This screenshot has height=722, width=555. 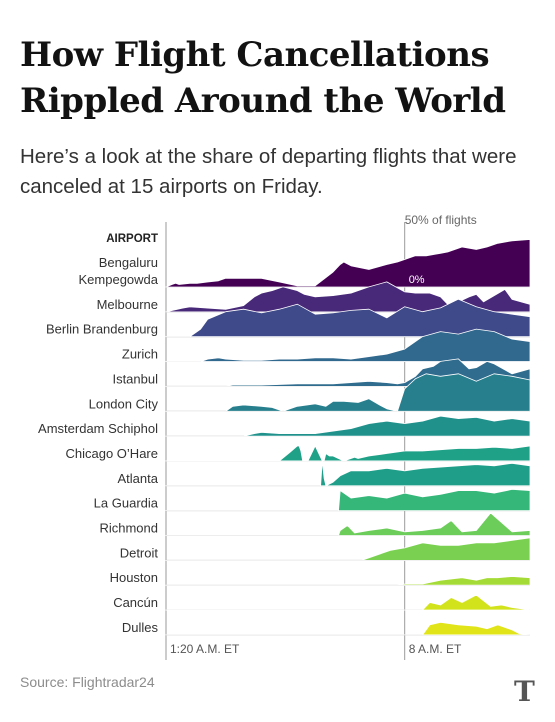 I want to click on row-label: Dulles, so click(x=140, y=627).